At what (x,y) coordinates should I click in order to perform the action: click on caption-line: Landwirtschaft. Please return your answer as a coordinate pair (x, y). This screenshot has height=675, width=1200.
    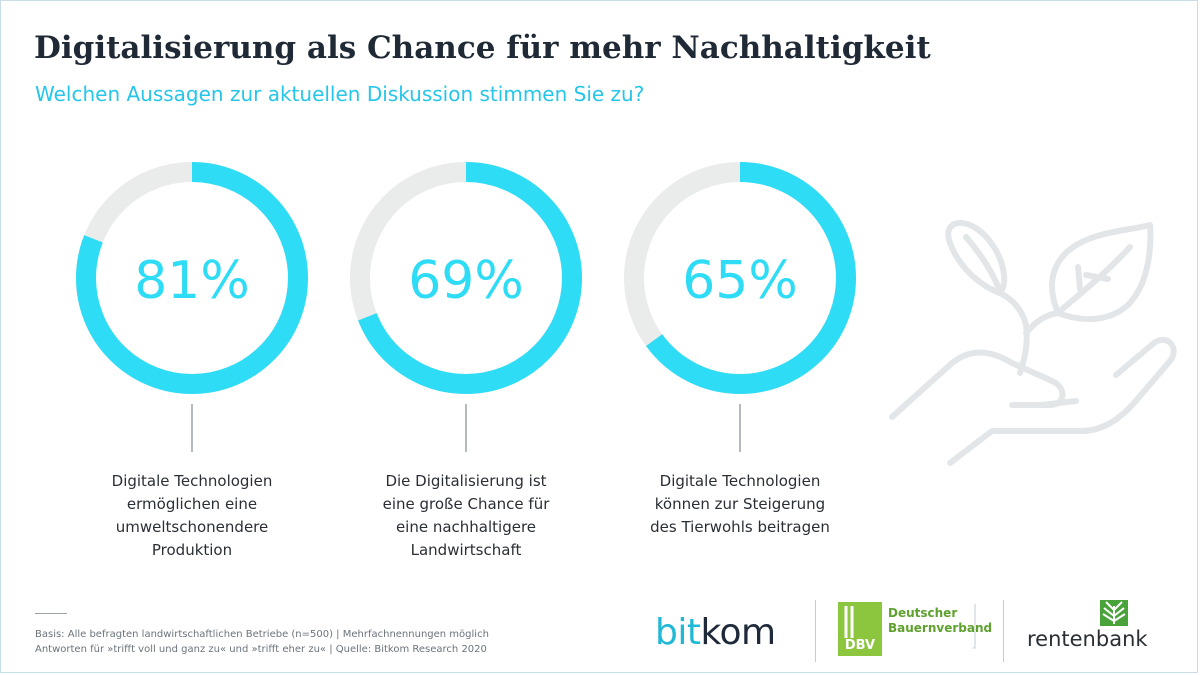
    Looking at the image, I should click on (466, 550).